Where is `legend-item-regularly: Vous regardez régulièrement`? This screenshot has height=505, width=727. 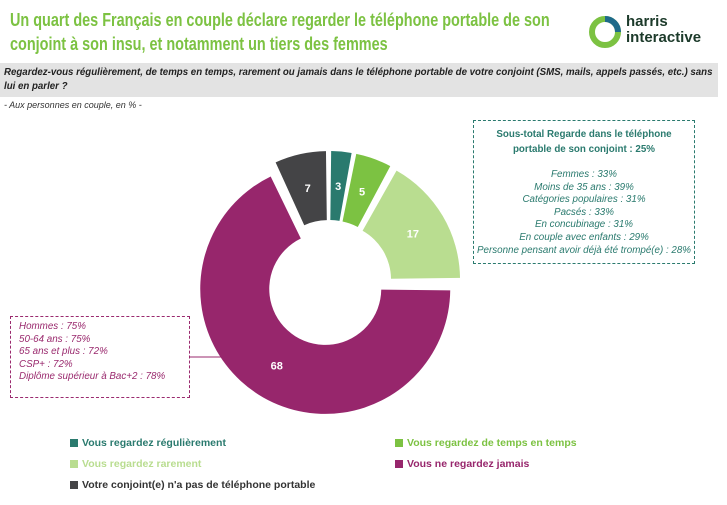 legend-item-regularly: Vous regardez régulièrement is located at coordinates (148, 443).